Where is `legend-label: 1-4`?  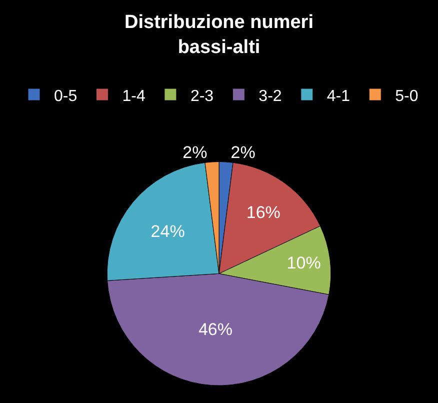
legend-label: 1-4 is located at coordinates (134, 96).